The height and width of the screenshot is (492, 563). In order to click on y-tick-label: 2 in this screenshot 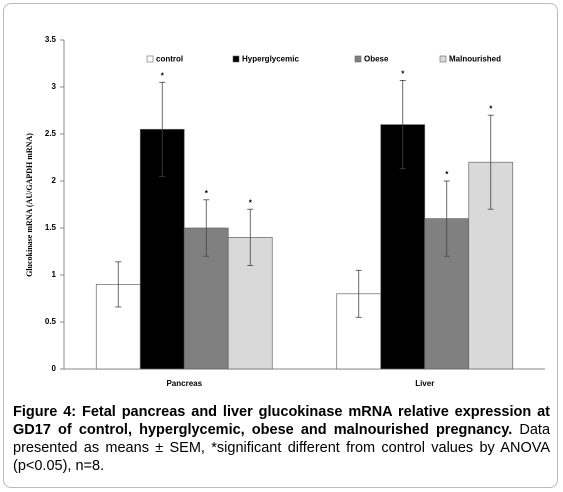, I will do `click(54, 180)`.